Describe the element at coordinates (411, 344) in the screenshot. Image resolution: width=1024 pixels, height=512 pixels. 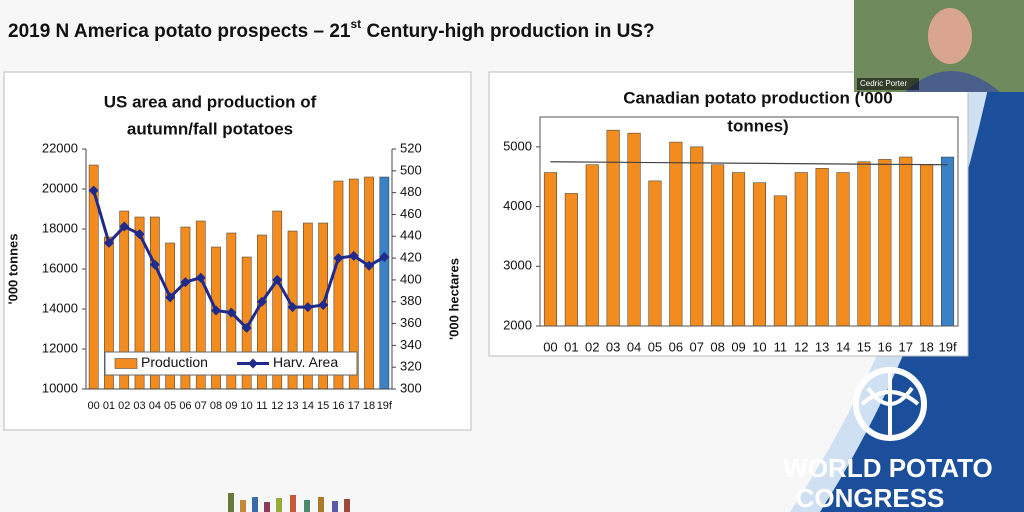
I see `y2-tick-label: 340` at that location.